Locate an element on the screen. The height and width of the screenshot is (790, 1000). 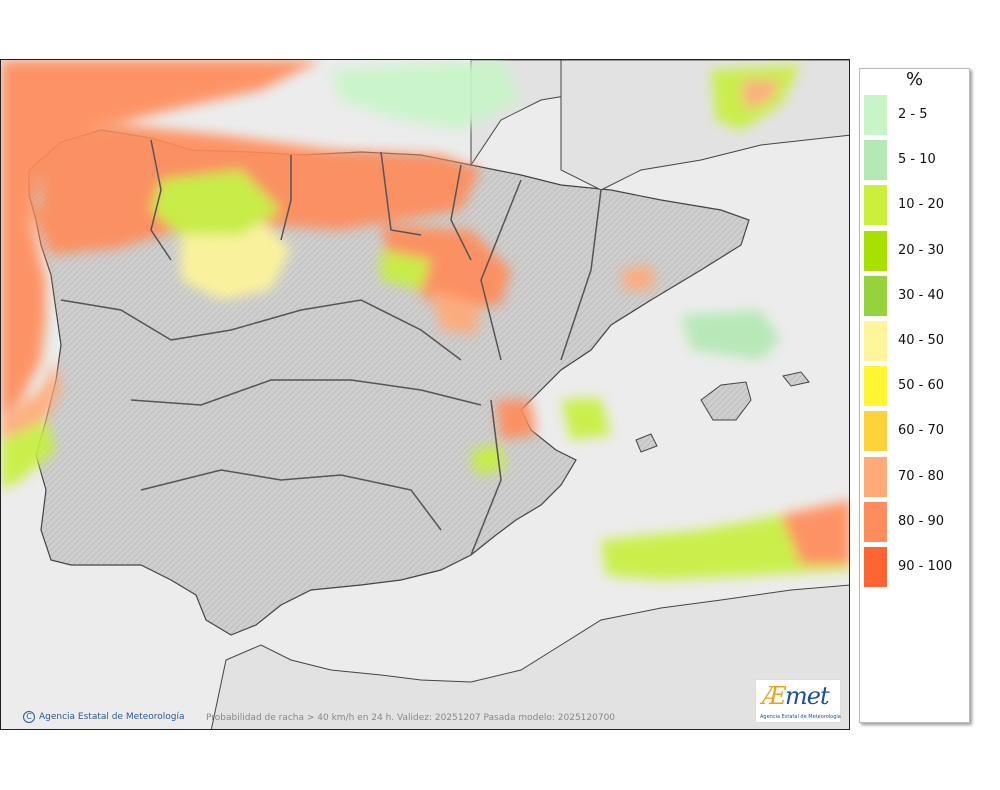
legend-item: 70 - 80 is located at coordinates (914, 476).